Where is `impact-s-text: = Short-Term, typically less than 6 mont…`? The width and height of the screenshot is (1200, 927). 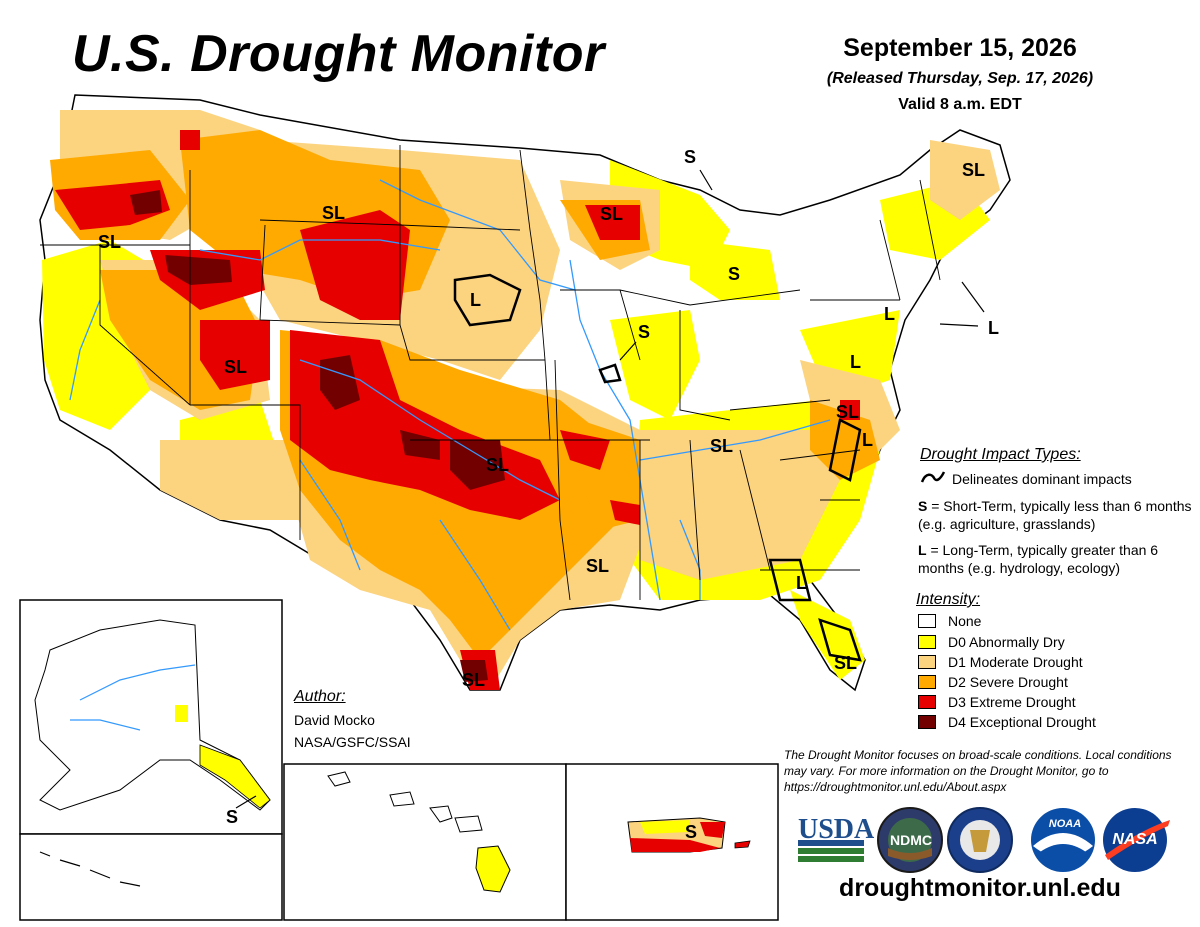
impact-s-text: = Short-Term, typically less than 6 mont… is located at coordinates (1055, 515).